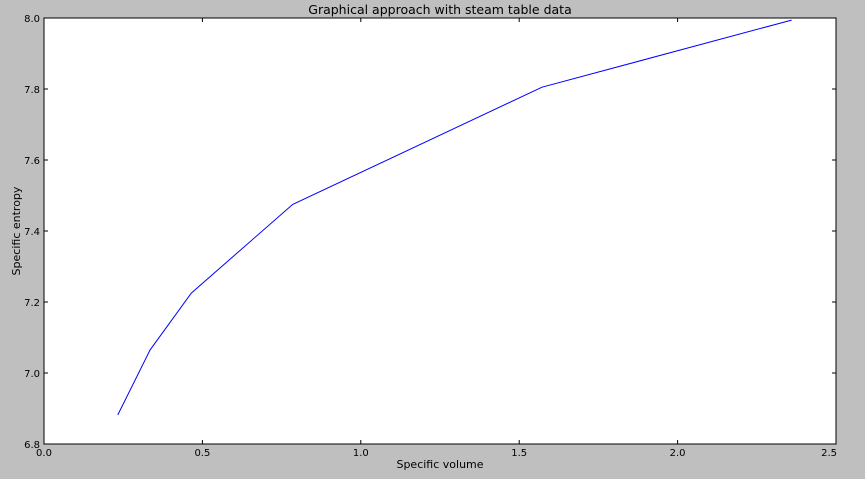 This screenshot has height=479, width=865. I want to click on y-tick-label: 6.8, so click(32, 445).